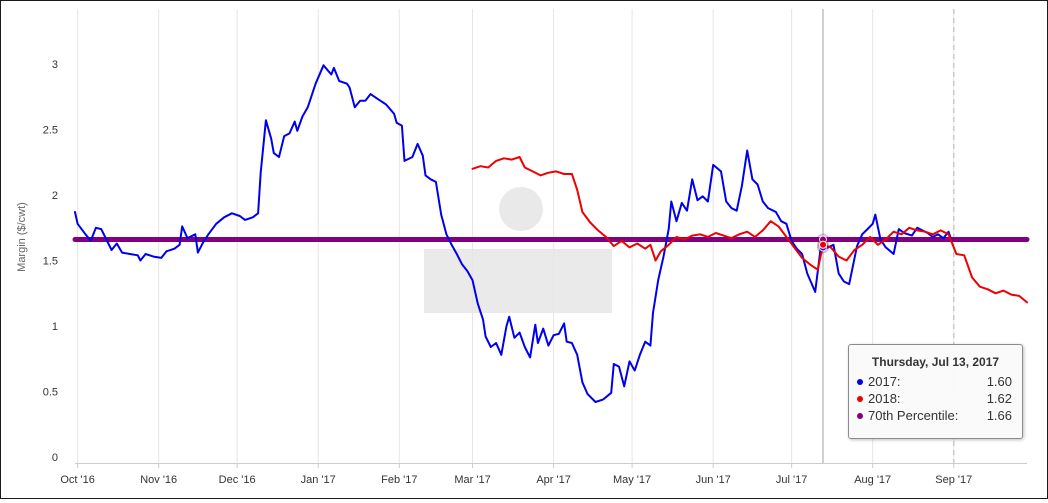  What do you see at coordinates (22, 237) in the screenshot?
I see `y-axis-title: Margin ($/cwt)` at bounding box center [22, 237].